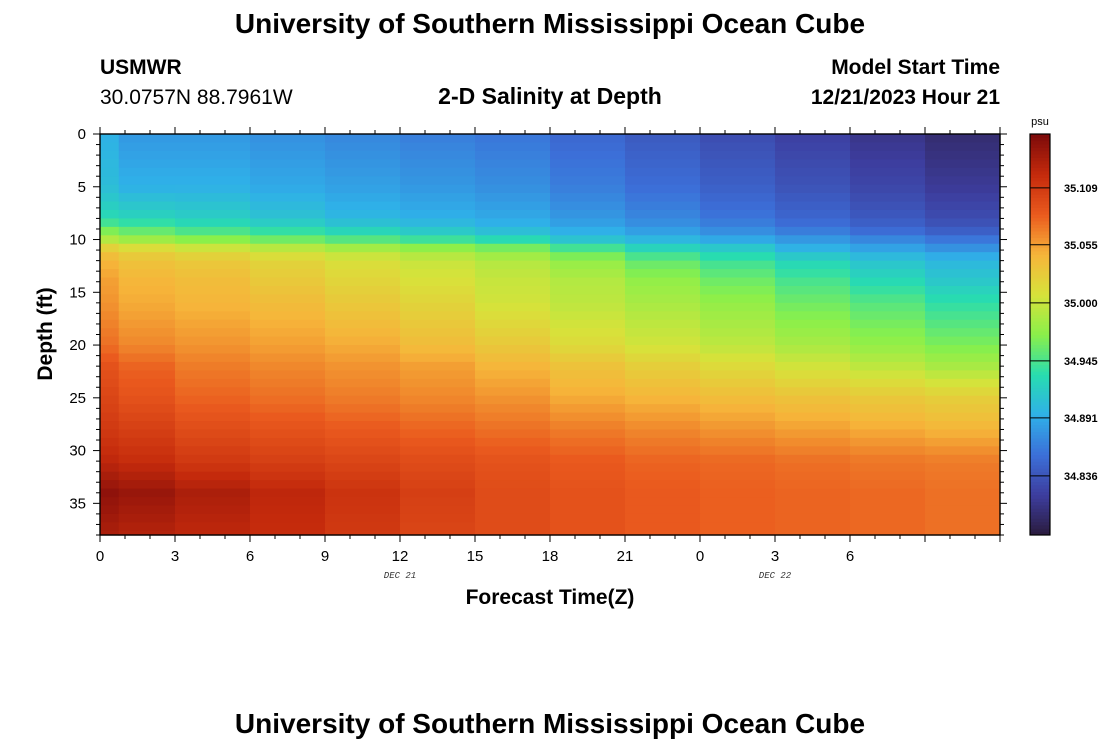 This screenshot has width=1100, height=750. What do you see at coordinates (82, 134) in the screenshot?
I see `y-tick-label: 0` at bounding box center [82, 134].